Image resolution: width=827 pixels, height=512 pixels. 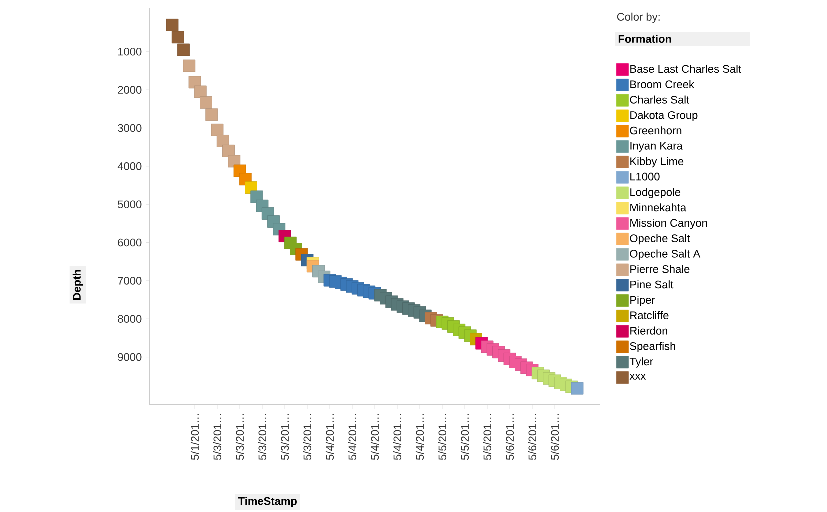 What do you see at coordinates (660, 269) in the screenshot?
I see `legend-label: Pierre Shale` at bounding box center [660, 269].